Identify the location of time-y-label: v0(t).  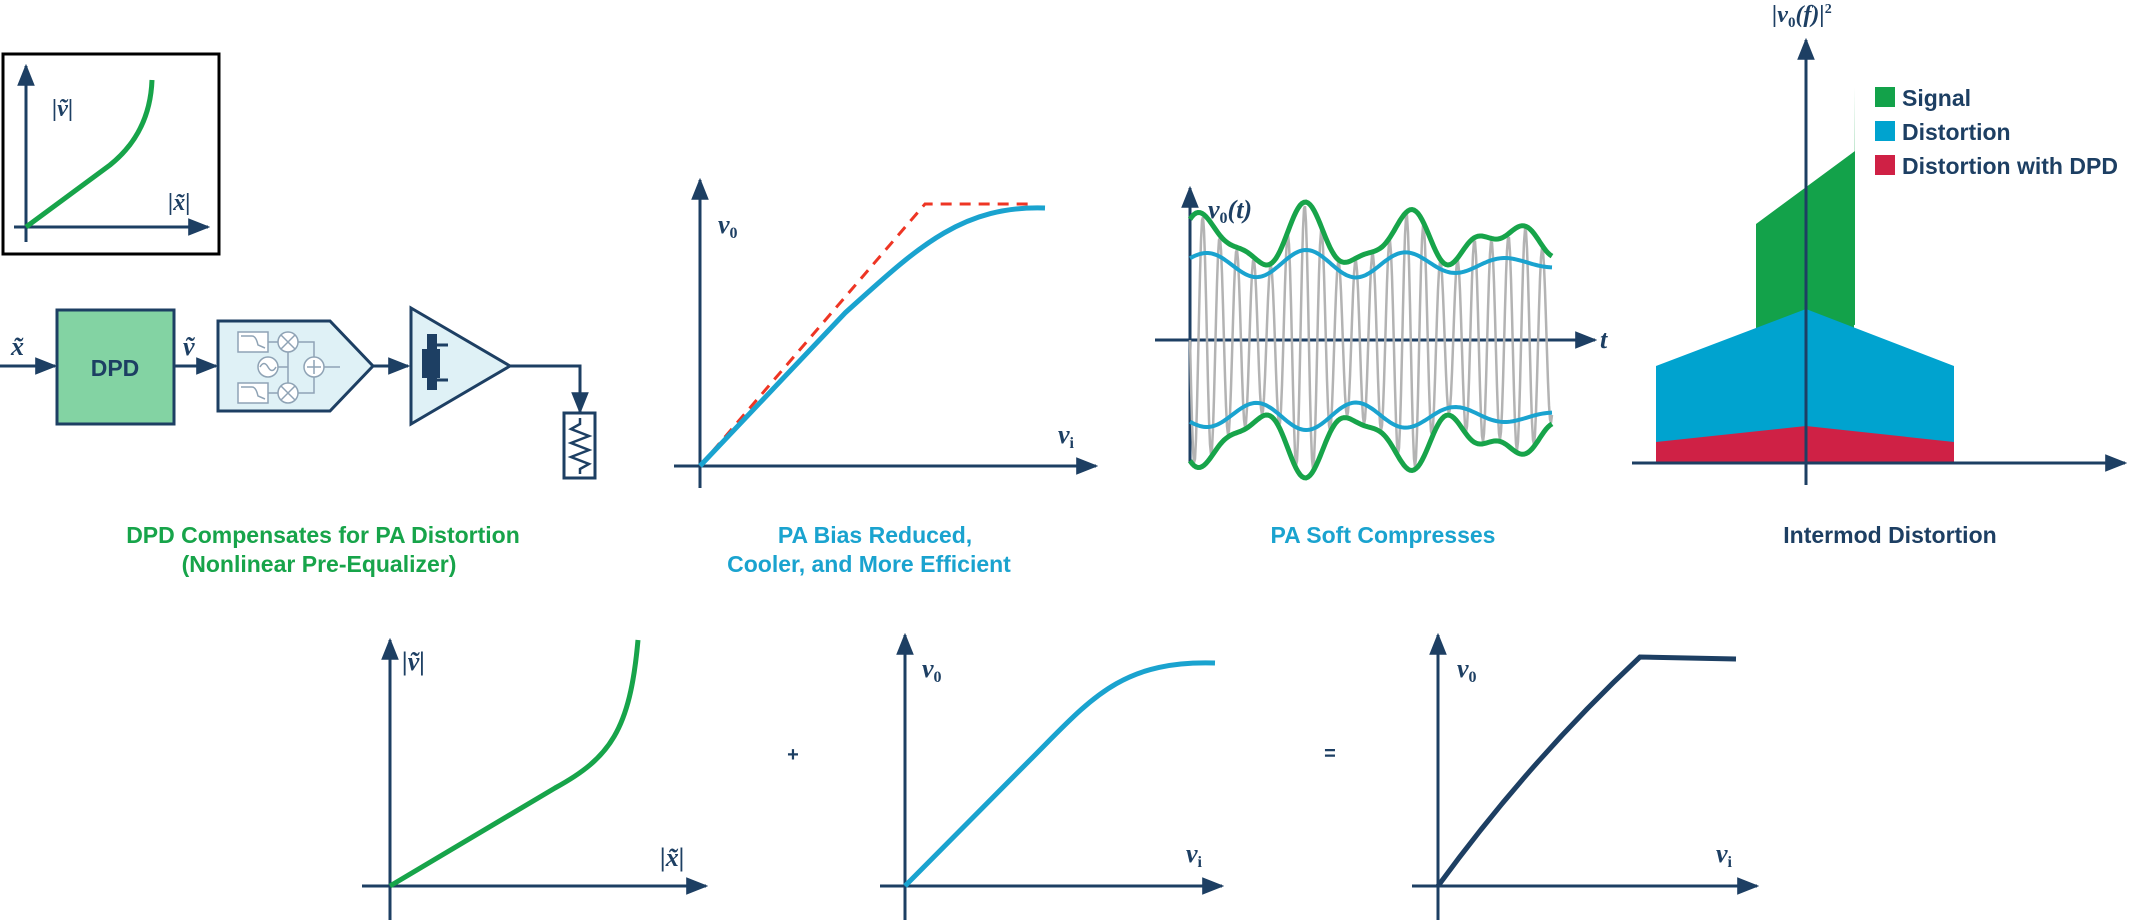
(1230, 211).